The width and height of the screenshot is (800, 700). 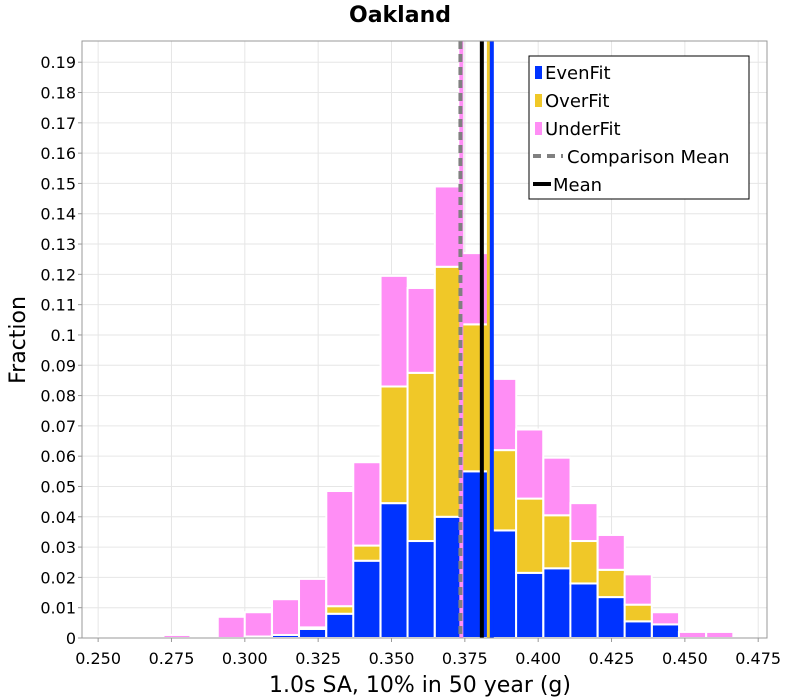 What do you see at coordinates (577, 185) in the screenshot?
I see `legend-label-mean: Mean` at bounding box center [577, 185].